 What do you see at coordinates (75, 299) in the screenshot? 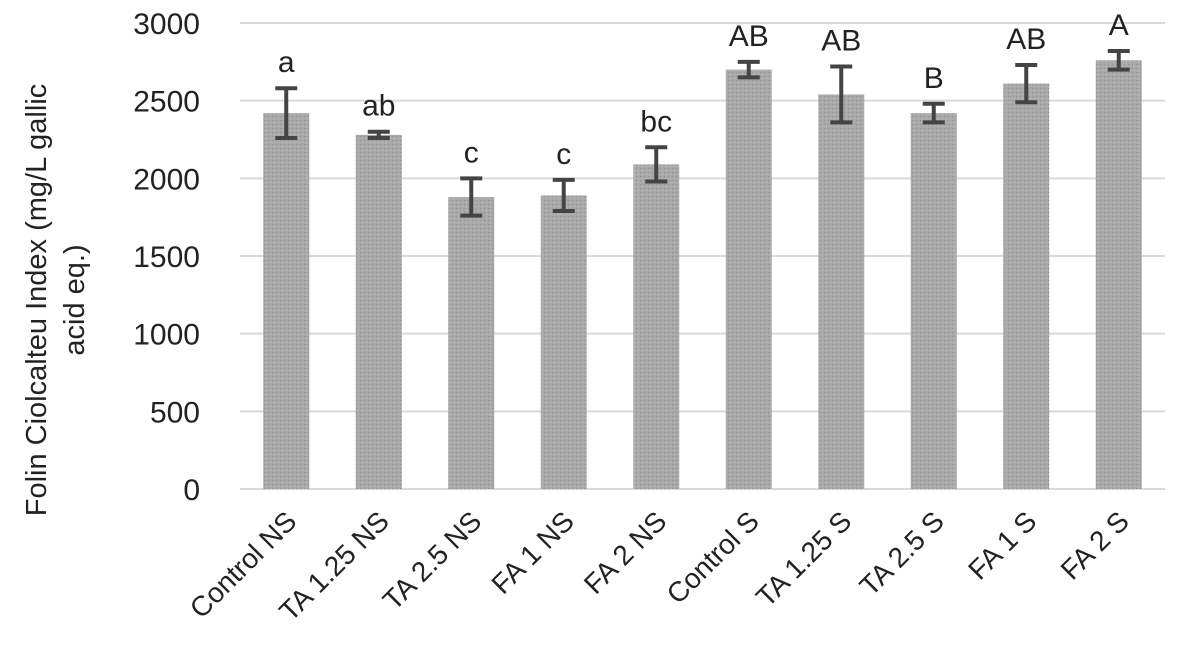
I see `y-axis-title-line-2: acid eq.)` at bounding box center [75, 299].